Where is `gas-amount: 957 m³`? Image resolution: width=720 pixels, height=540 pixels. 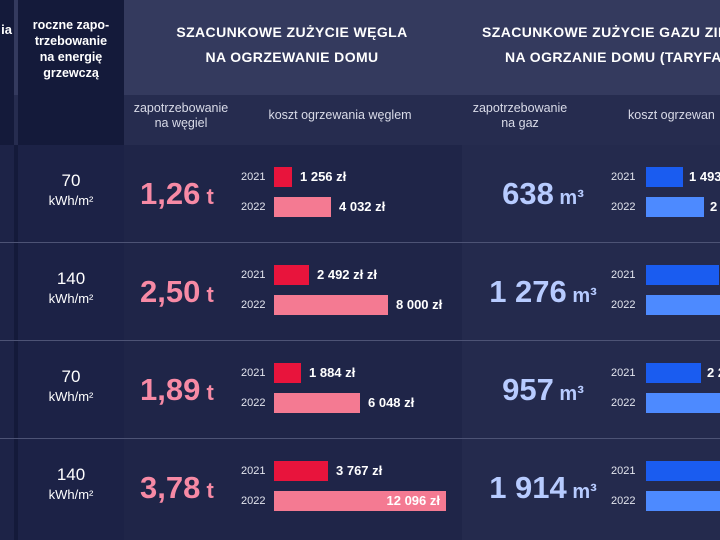 gas-amount: 957 m³ is located at coordinates (543, 390).